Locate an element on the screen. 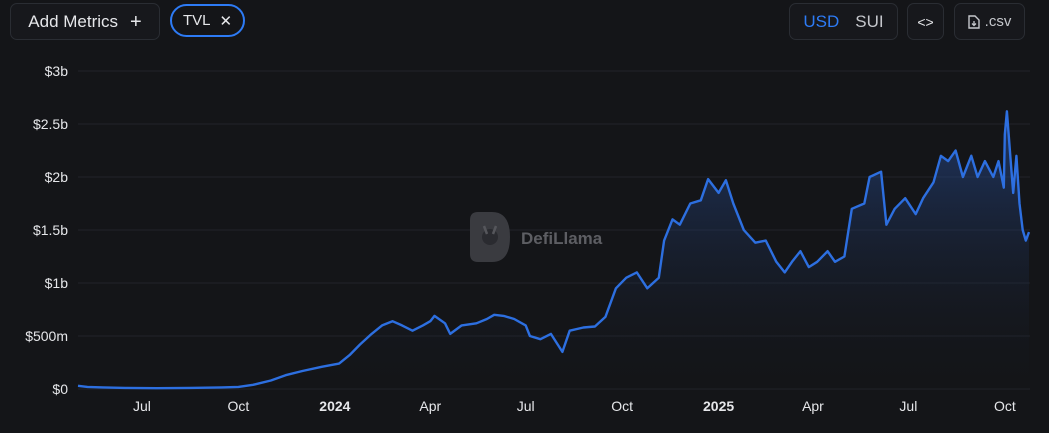  y-axis: $0 $500m $1b $1.5b $2b $2.5b $3b is located at coordinates (46, 230).